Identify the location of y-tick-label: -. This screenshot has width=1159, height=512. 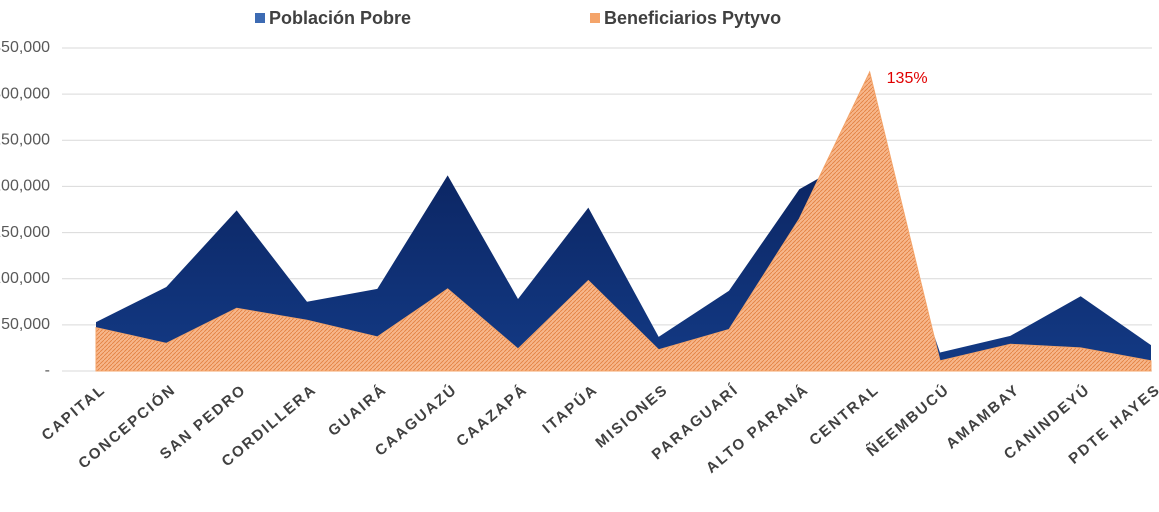
(47, 370).